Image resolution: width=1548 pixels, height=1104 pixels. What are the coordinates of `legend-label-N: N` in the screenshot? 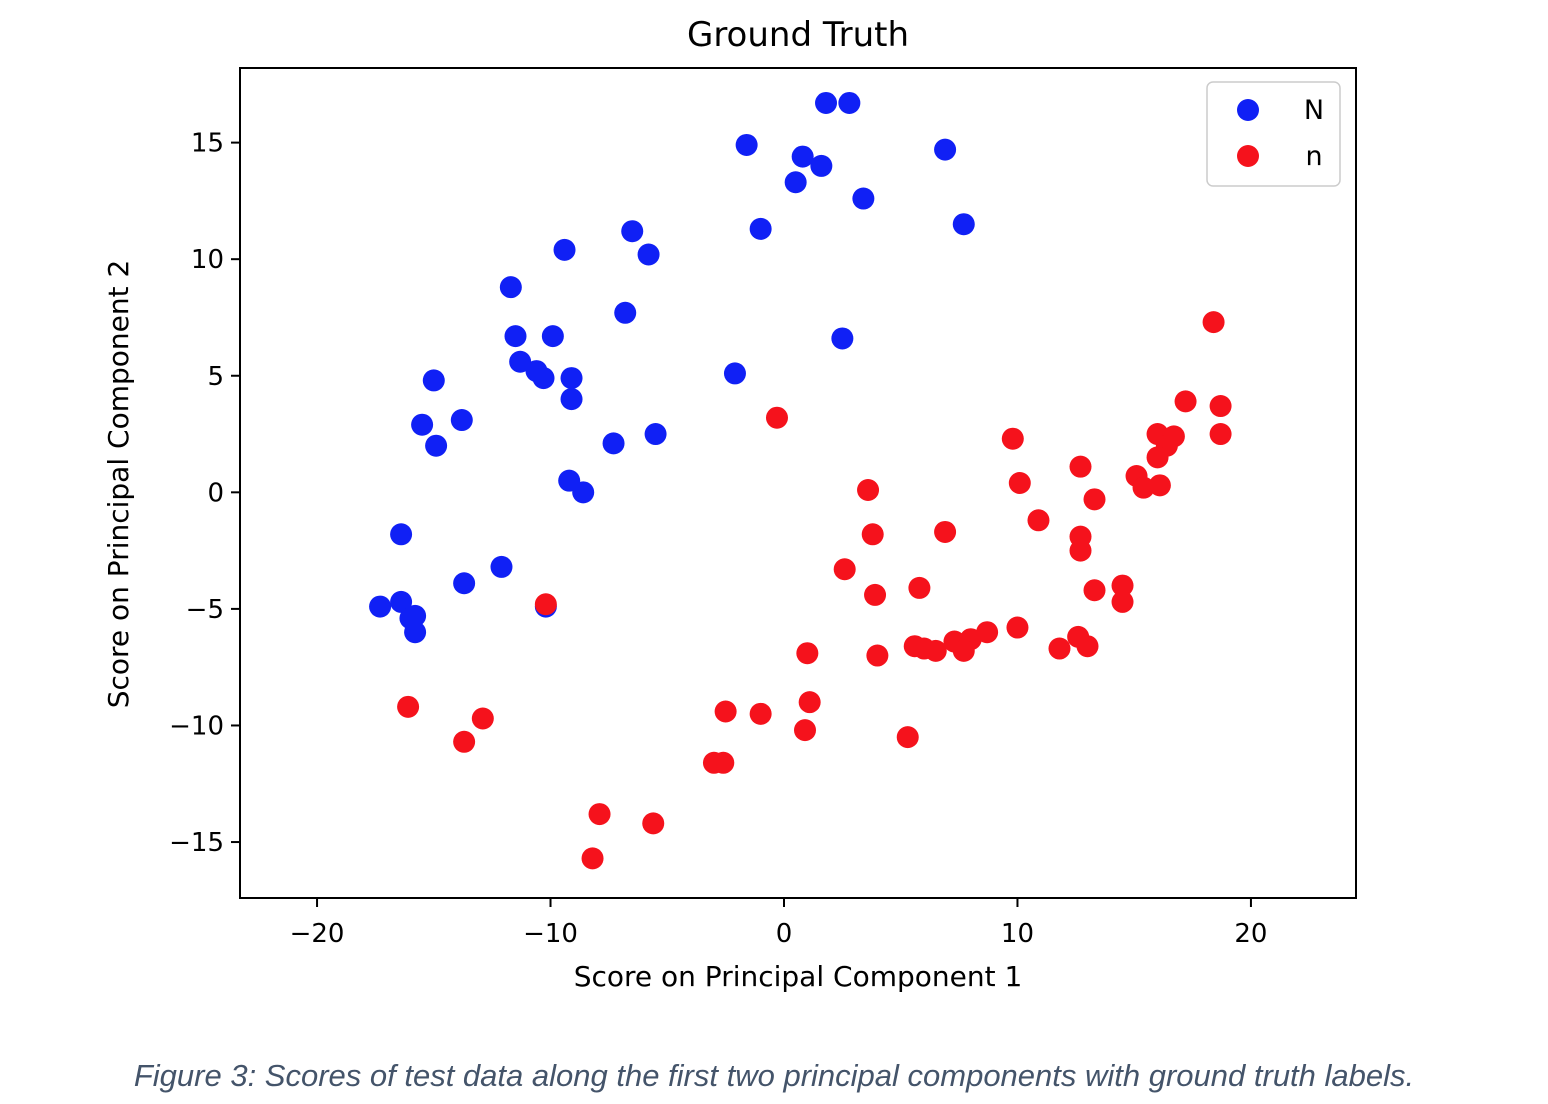 It's located at (1314, 110).